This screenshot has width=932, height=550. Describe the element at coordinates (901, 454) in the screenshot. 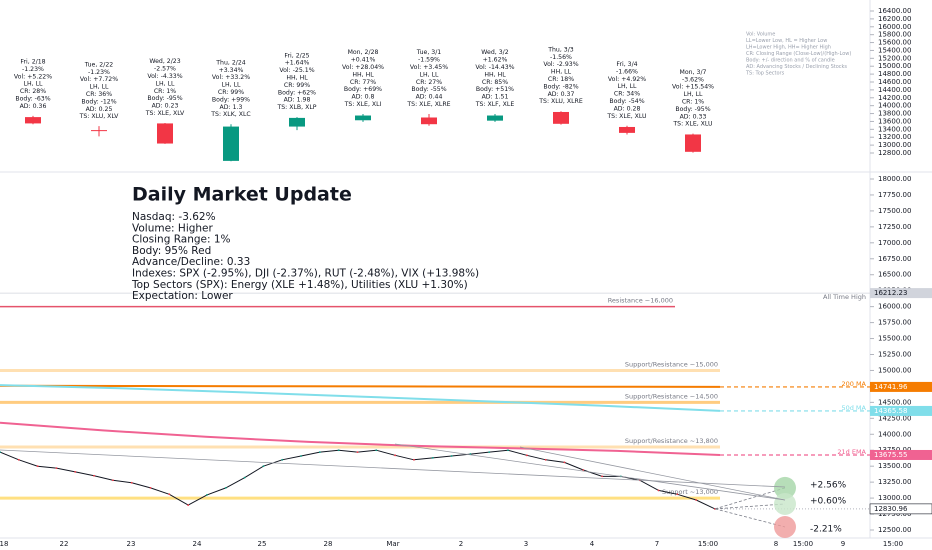

I see `price-tag` at that location.